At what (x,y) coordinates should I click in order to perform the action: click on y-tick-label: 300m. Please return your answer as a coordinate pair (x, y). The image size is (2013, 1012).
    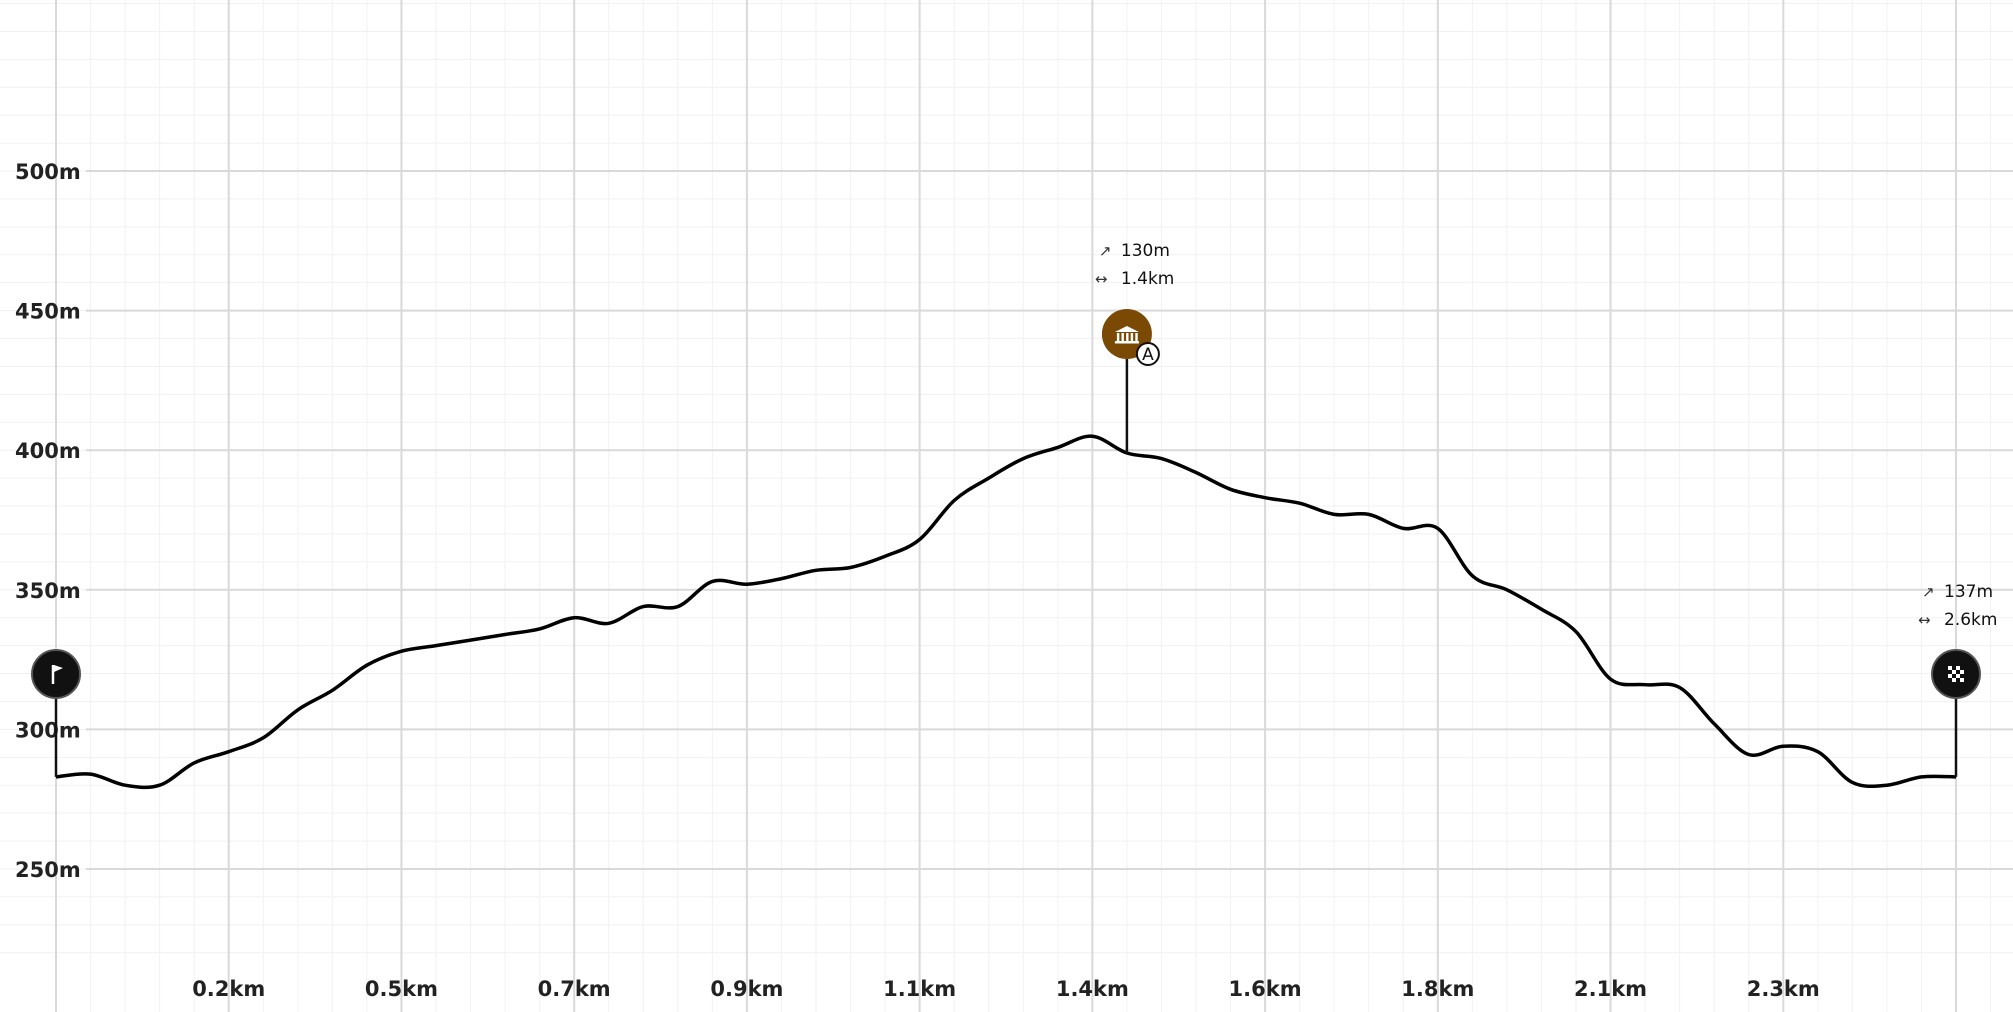
    Looking at the image, I should click on (48, 730).